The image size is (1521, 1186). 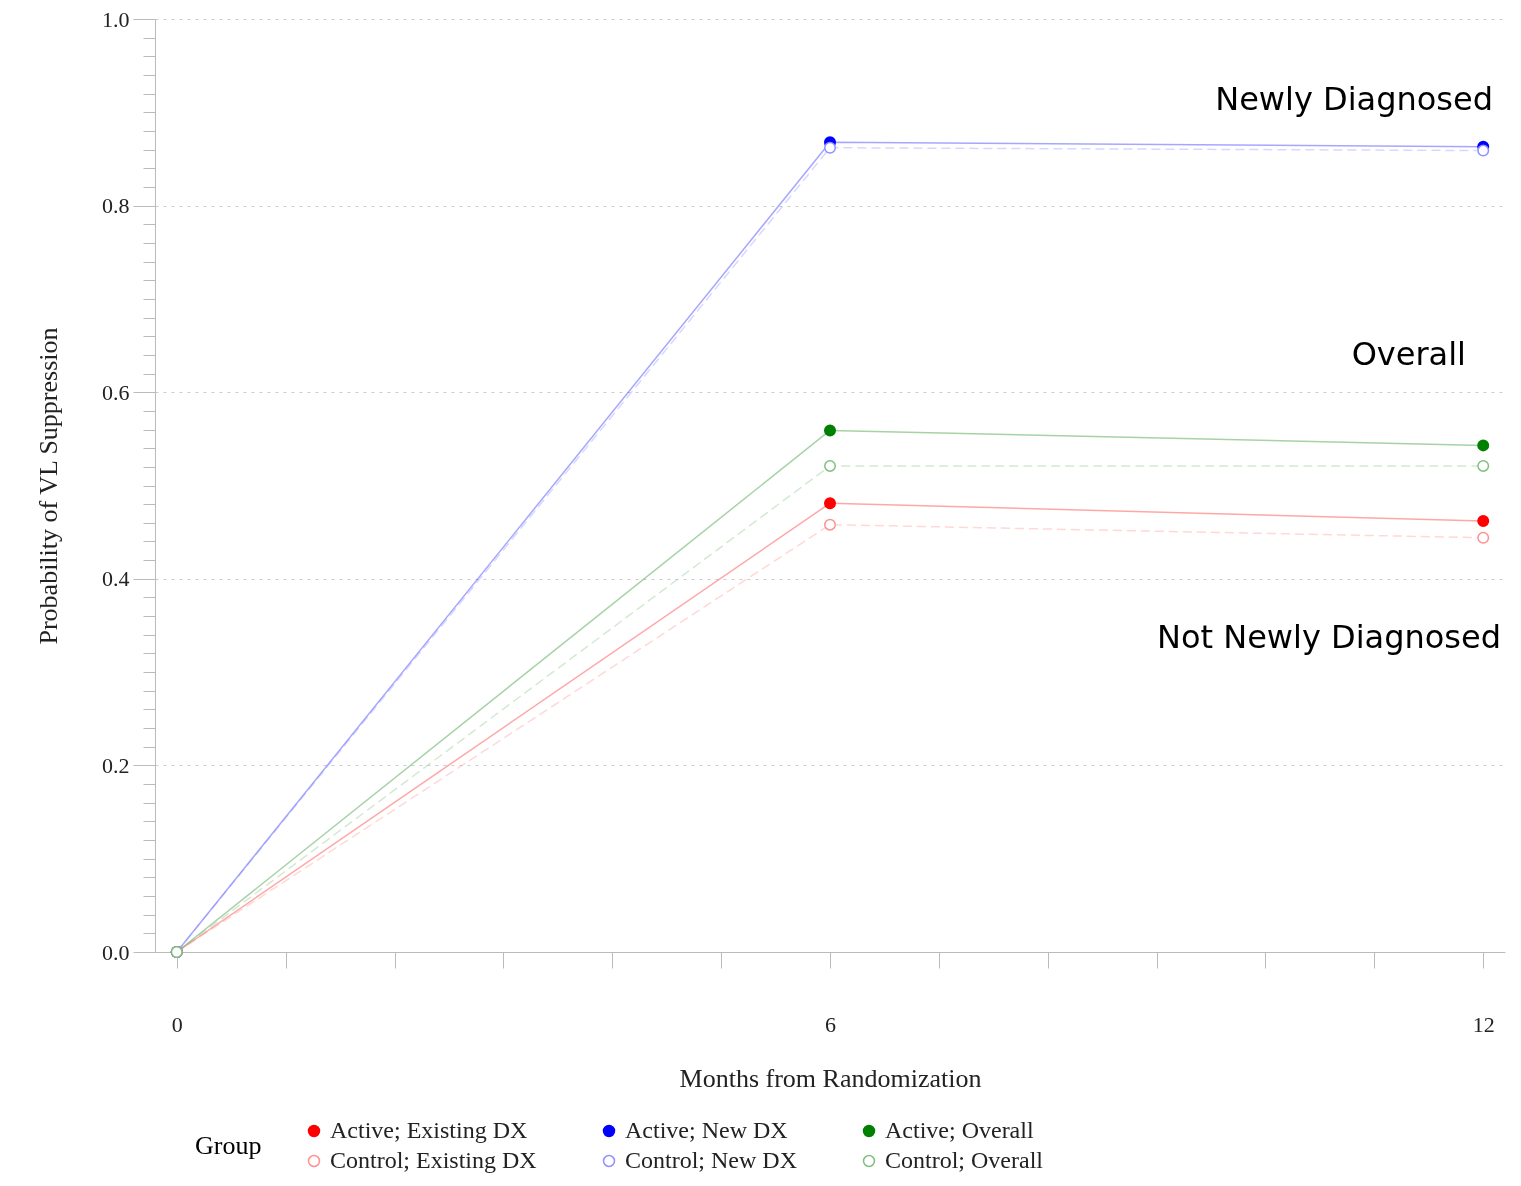 What do you see at coordinates (830, 1078) in the screenshot?
I see `x-axis-title: Months from Randomization` at bounding box center [830, 1078].